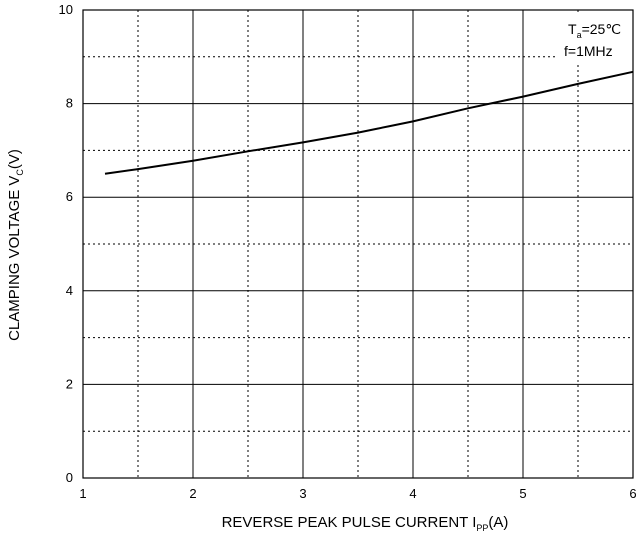  I want to click on y-axis-title-sub: C, so click(20, 172).